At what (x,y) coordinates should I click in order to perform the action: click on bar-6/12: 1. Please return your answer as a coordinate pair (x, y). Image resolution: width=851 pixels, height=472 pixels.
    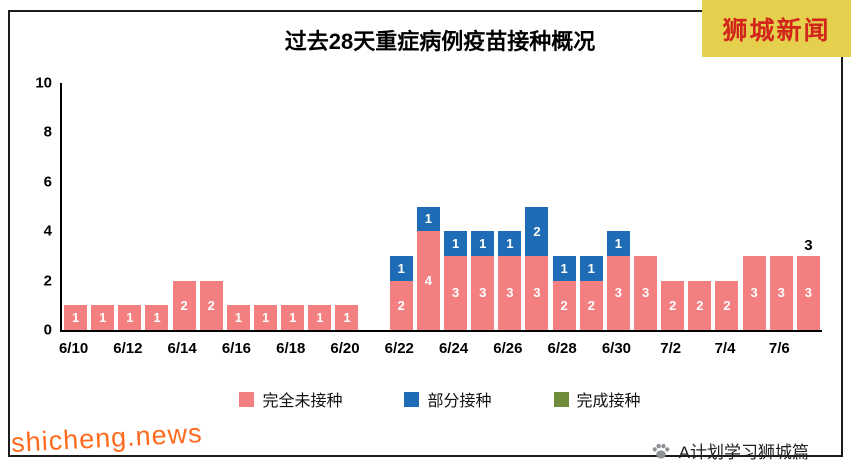
    Looking at the image, I should click on (129, 206).